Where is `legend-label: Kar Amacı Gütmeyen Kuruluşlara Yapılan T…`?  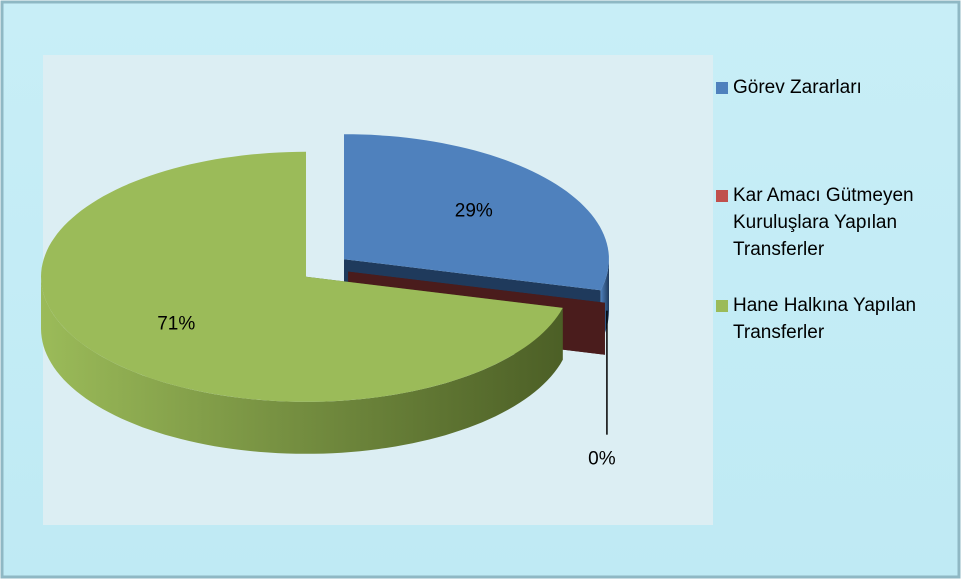
legend-label: Kar Amacı Gütmeyen Kuruluşlara Yapılan T… is located at coordinates (823, 222).